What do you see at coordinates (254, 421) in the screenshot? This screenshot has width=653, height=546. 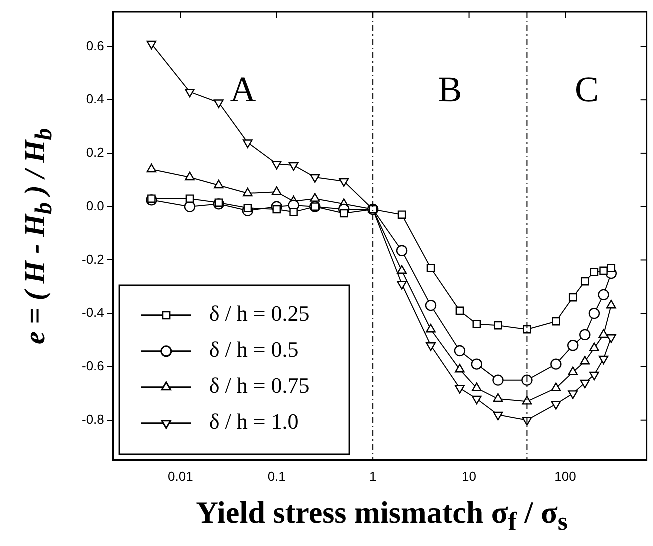 I see `legend-label: δ / h = 1.0` at bounding box center [254, 421].